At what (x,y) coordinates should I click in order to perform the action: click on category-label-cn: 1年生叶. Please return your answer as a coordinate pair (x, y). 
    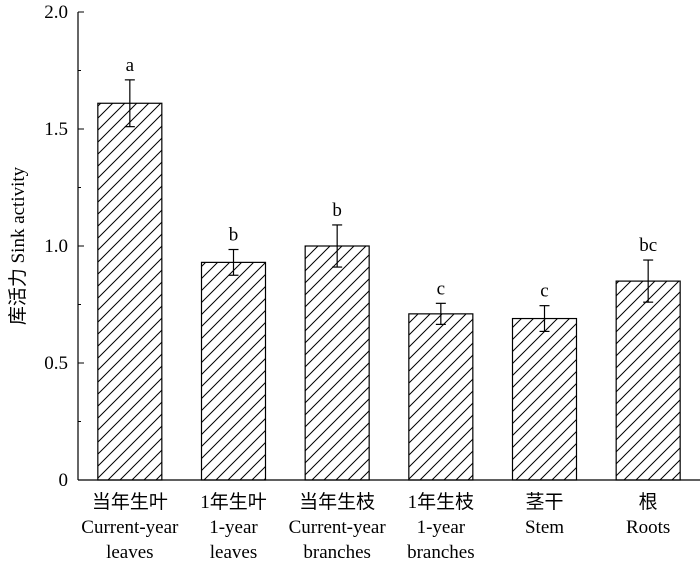
    Looking at the image, I should click on (233, 502).